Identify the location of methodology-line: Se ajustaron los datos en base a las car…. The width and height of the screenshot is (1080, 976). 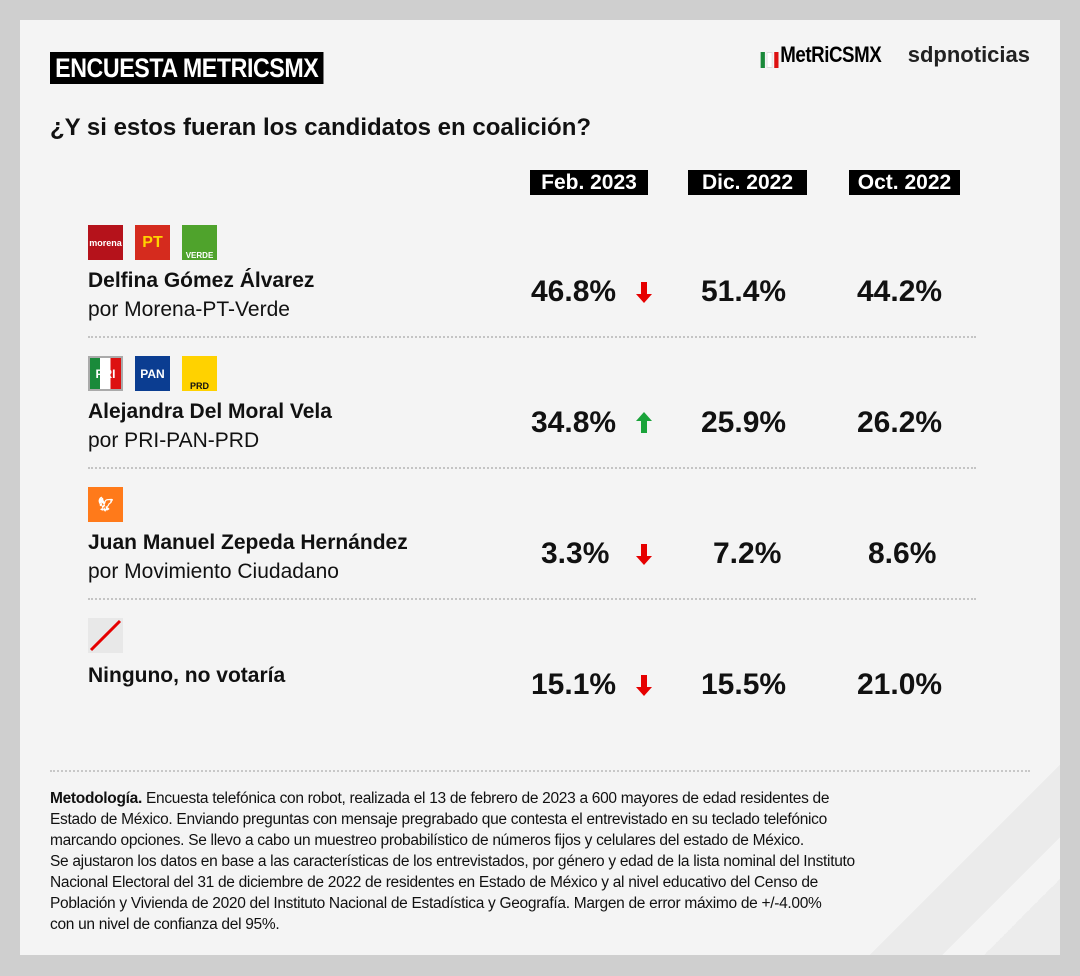
(452, 861).